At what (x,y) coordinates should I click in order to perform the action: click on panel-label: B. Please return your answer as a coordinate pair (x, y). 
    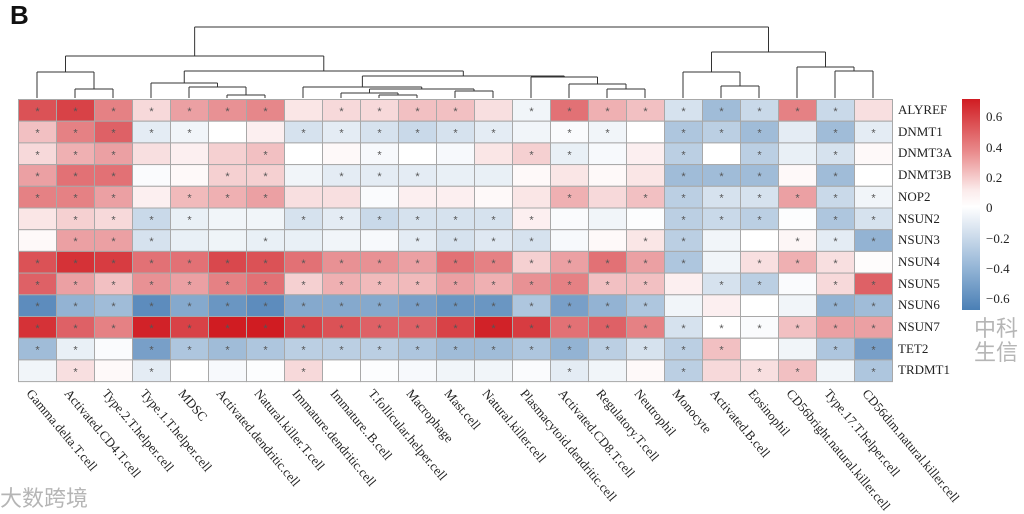
    Looking at the image, I should click on (19, 15).